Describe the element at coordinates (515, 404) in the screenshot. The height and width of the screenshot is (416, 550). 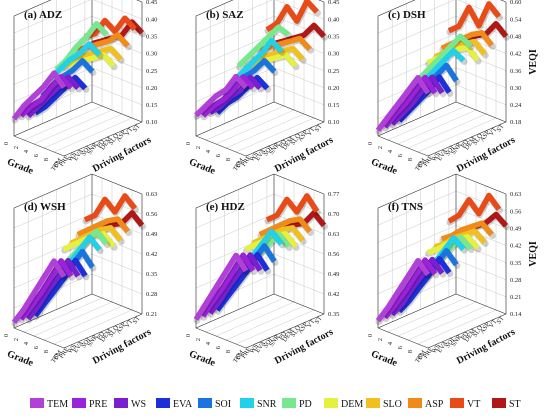
I see `legend-label: ST` at that location.